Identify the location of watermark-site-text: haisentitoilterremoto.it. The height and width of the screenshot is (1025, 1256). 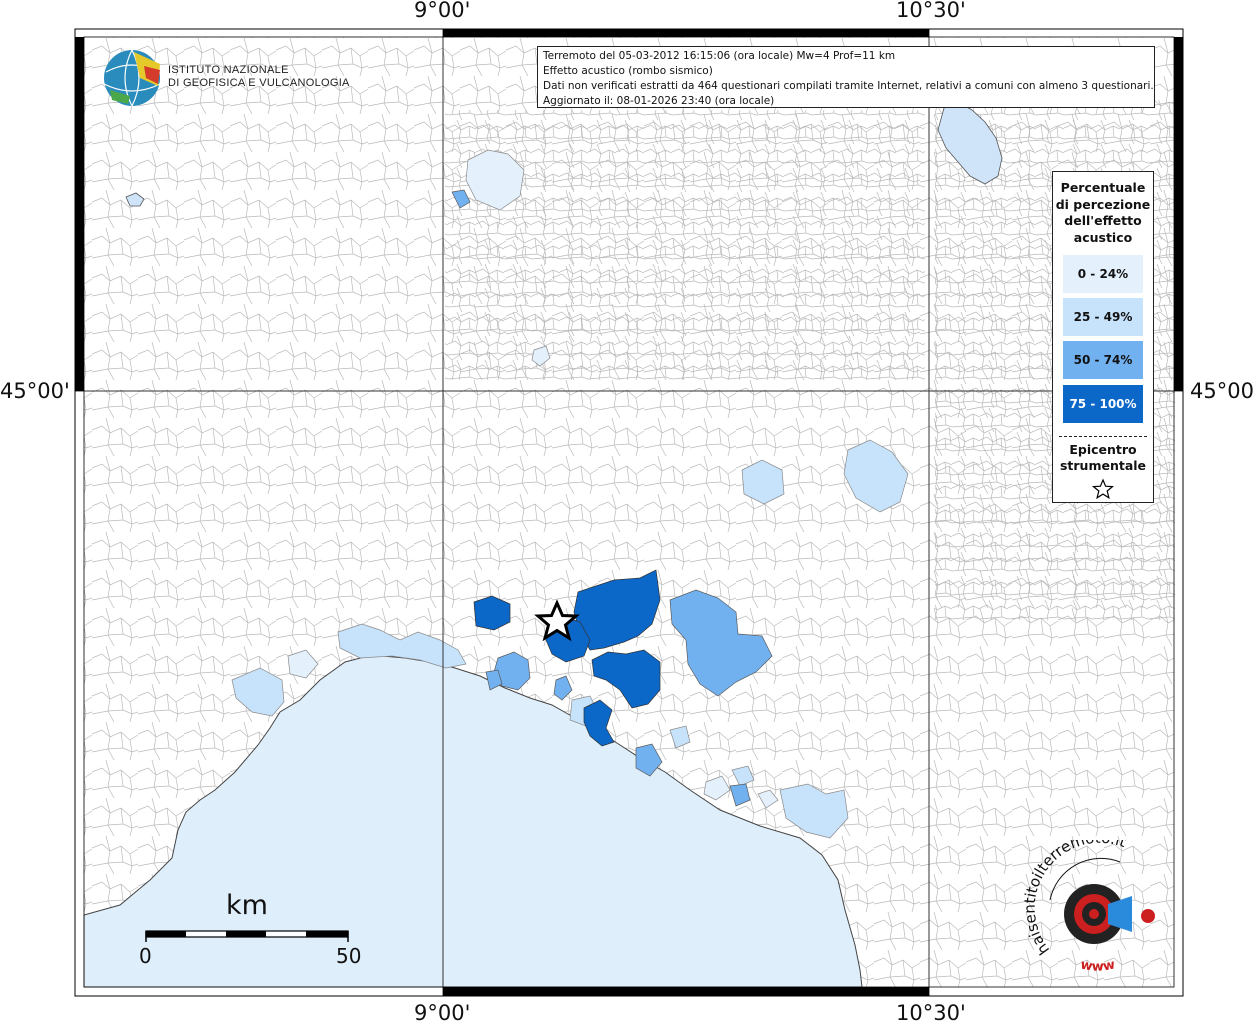
(1075, 899).